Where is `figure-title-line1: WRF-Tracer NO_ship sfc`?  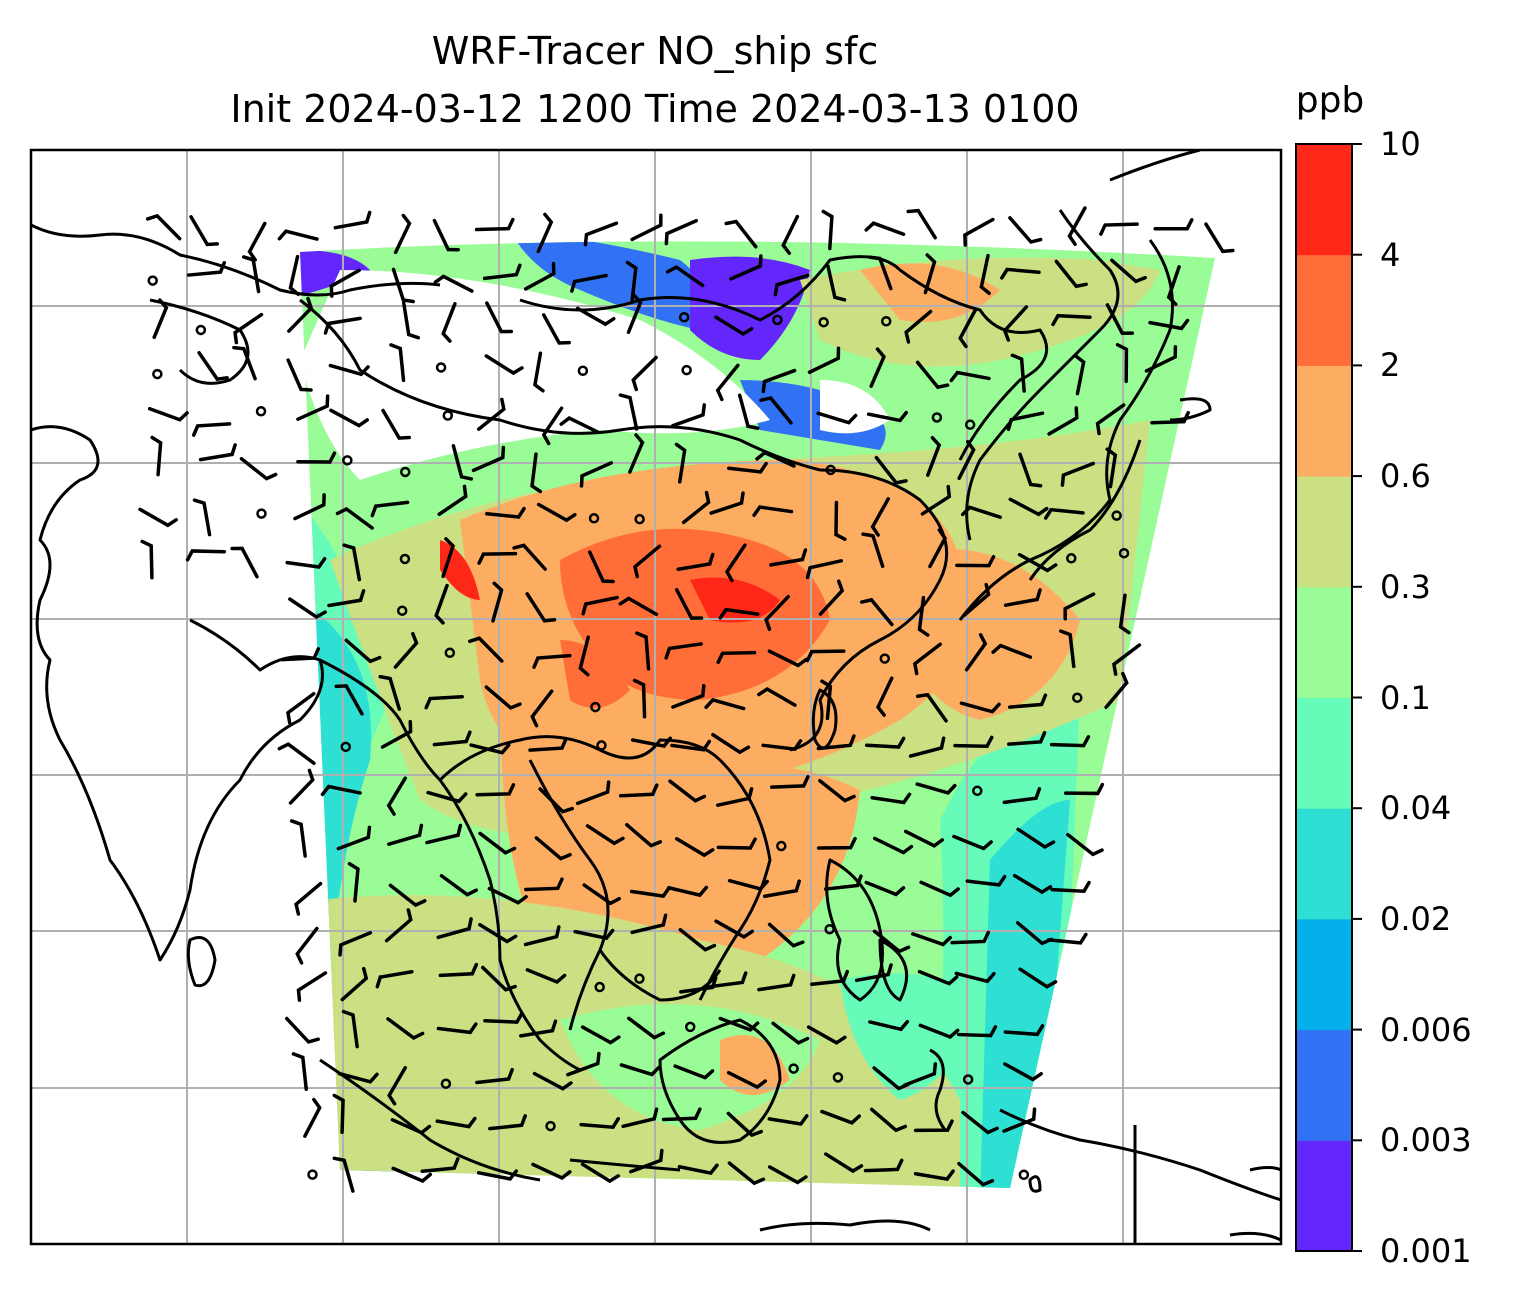 figure-title-line1: WRF-Tracer NO_ship sfc is located at coordinates (655, 51).